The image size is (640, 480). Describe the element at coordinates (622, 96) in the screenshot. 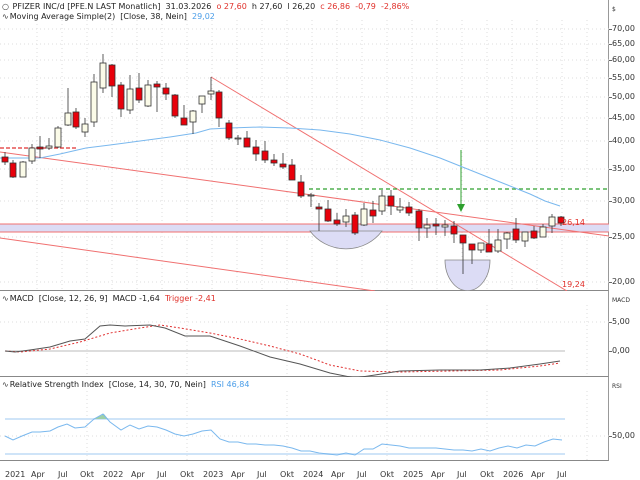

I see `price-tick: 50,00` at that location.